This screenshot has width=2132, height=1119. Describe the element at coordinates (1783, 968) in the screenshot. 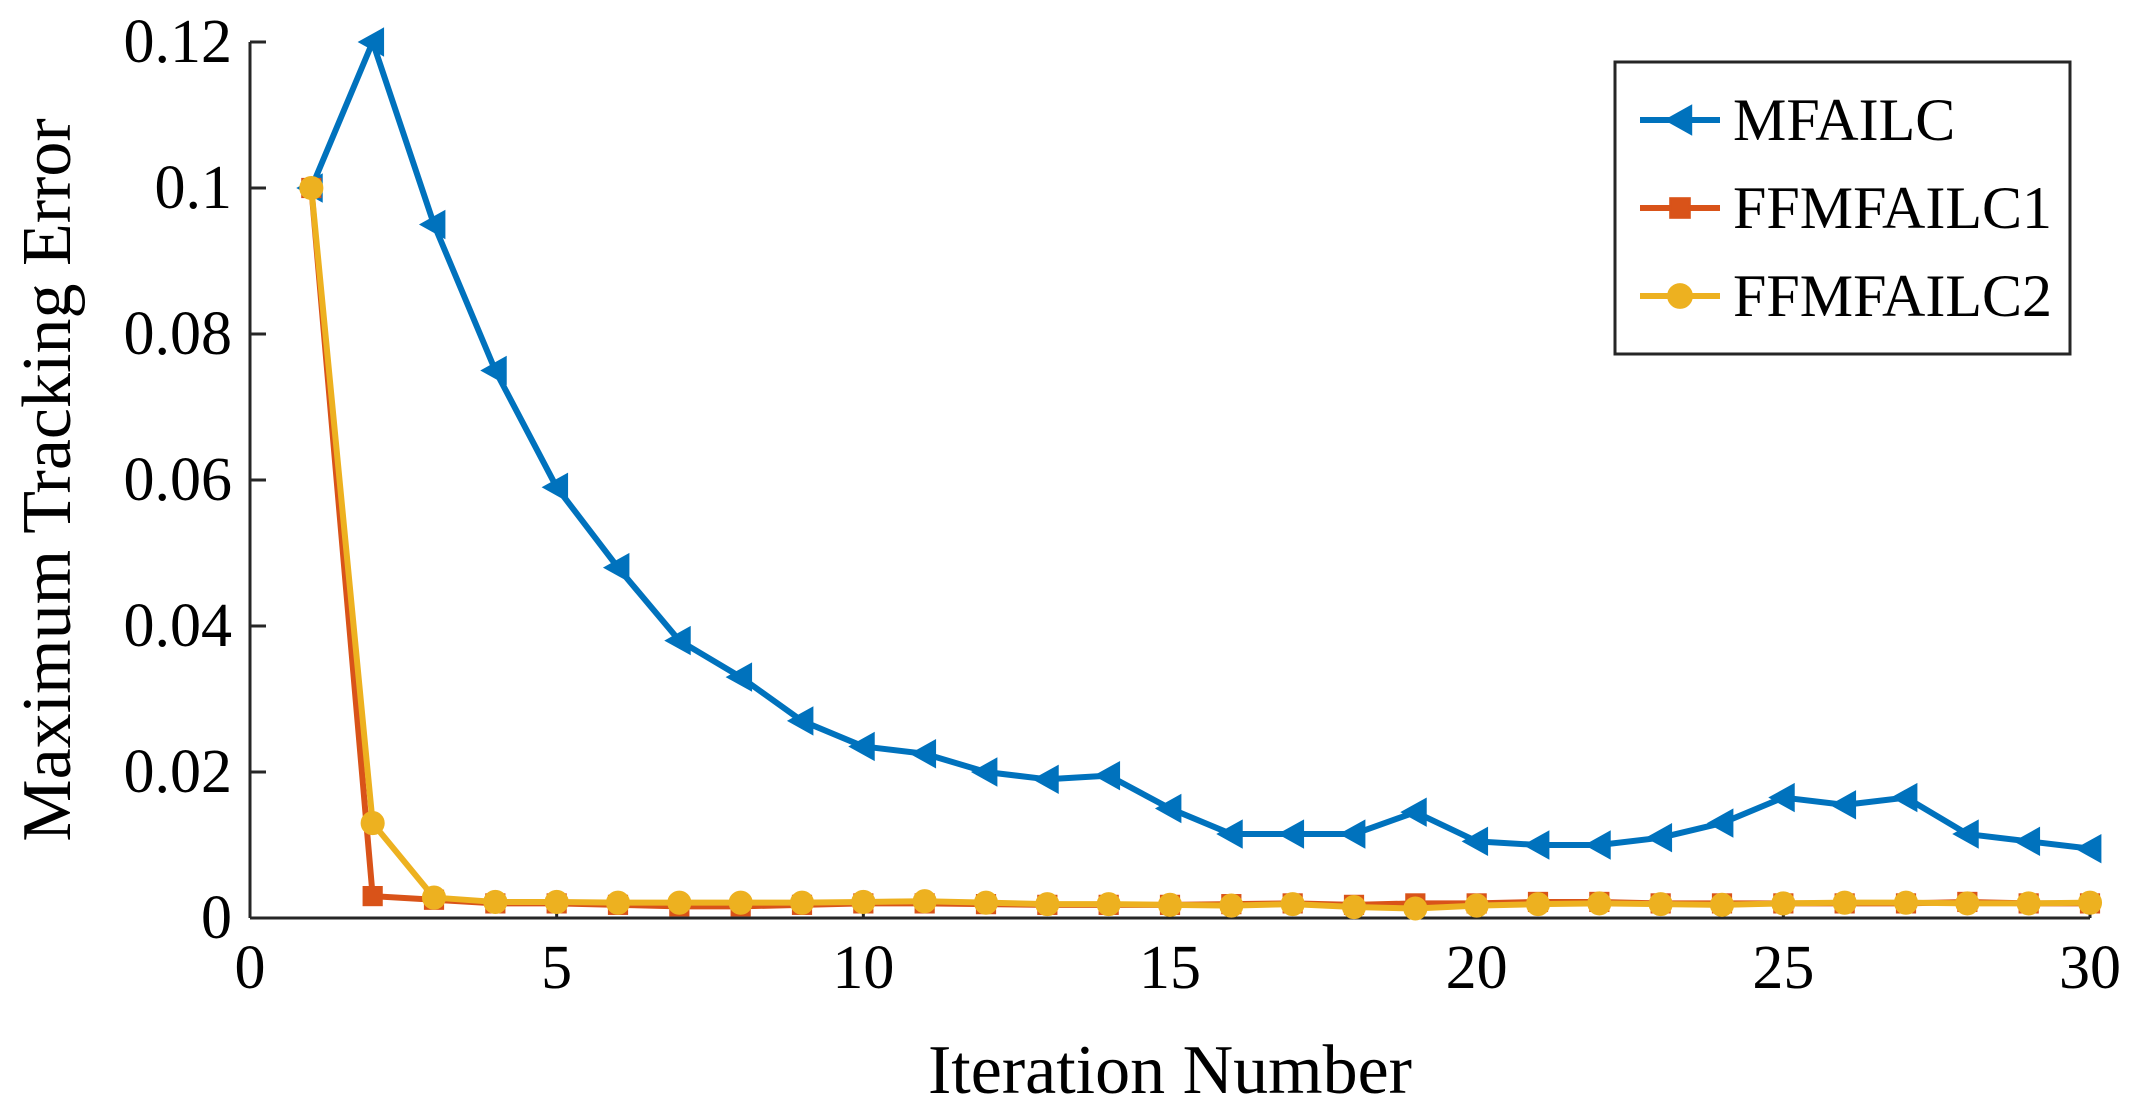

I see `x-tick-label: 25` at that location.